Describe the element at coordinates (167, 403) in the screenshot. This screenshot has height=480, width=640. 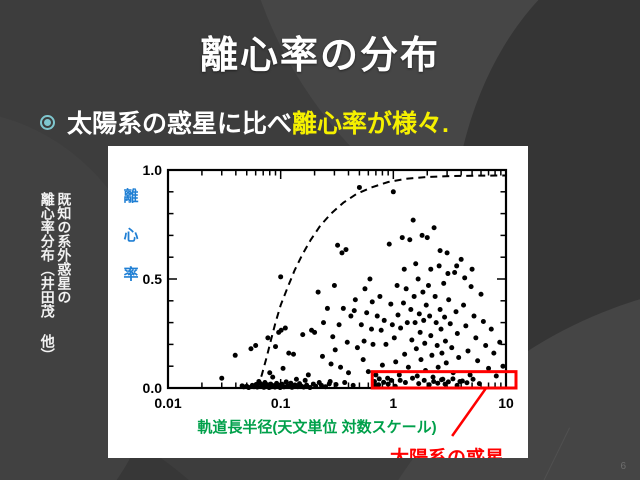
I see `svg-text: 0.01` at that location.